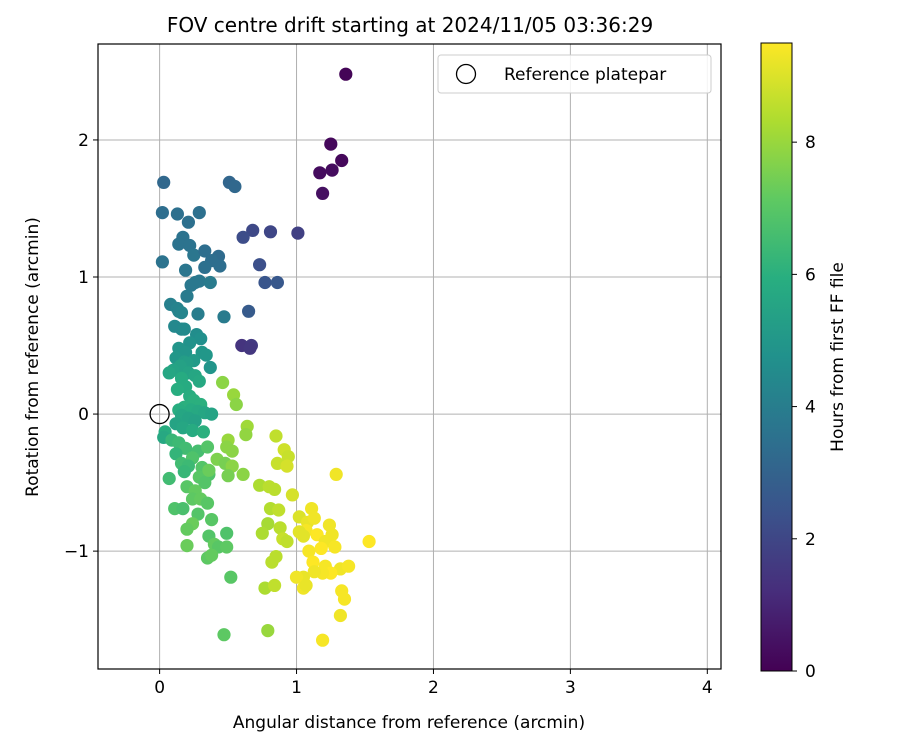  What do you see at coordinates (804, 407) in the screenshot?
I see `colorbar-ticks: 0 2 4 6 8` at bounding box center [804, 407].